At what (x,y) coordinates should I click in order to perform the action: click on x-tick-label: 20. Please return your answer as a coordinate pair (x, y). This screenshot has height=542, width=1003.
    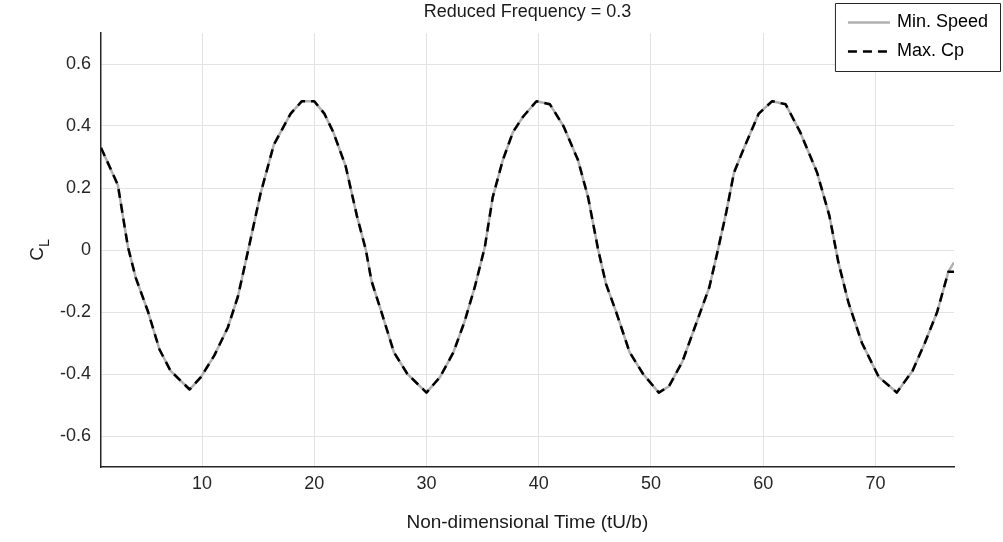
    Looking at the image, I should click on (314, 482).